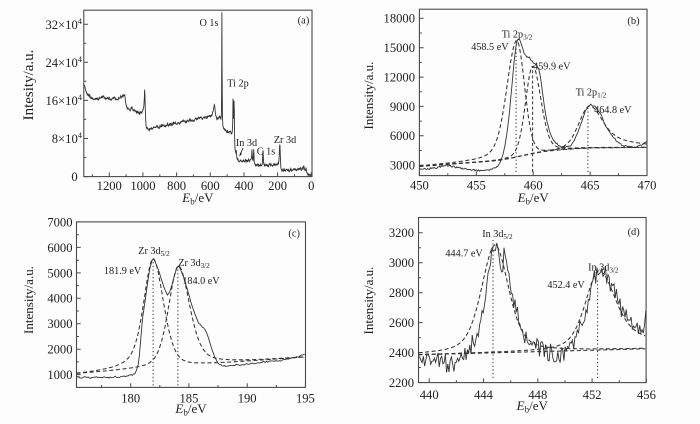 The height and width of the screenshot is (424, 700). I want to click on svg-text: C 1s, so click(266, 151).